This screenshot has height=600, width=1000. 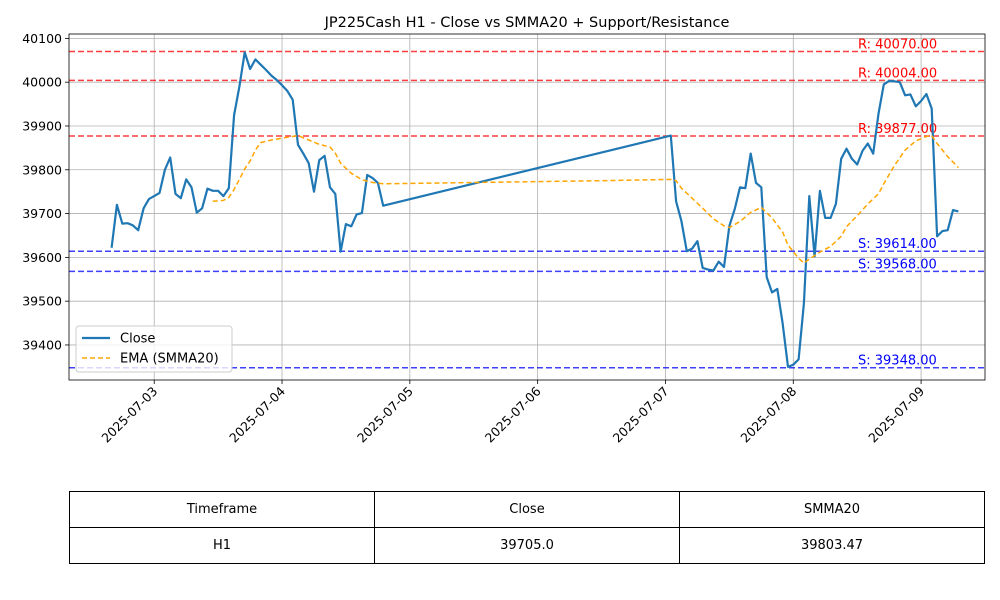 What do you see at coordinates (222, 545) in the screenshot?
I see `cell-timeframe: H1` at bounding box center [222, 545].